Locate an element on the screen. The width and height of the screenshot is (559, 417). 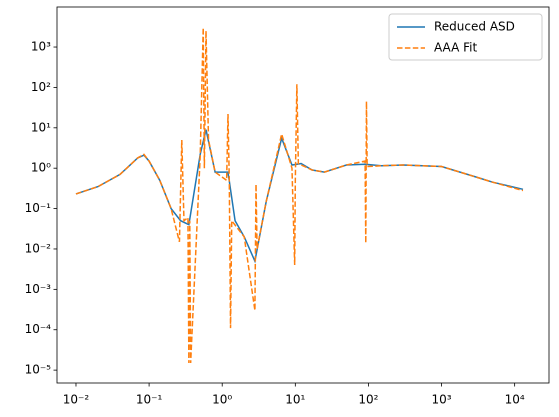
y-tick-label: 10⁻⁵ is located at coordinates (38, 370).